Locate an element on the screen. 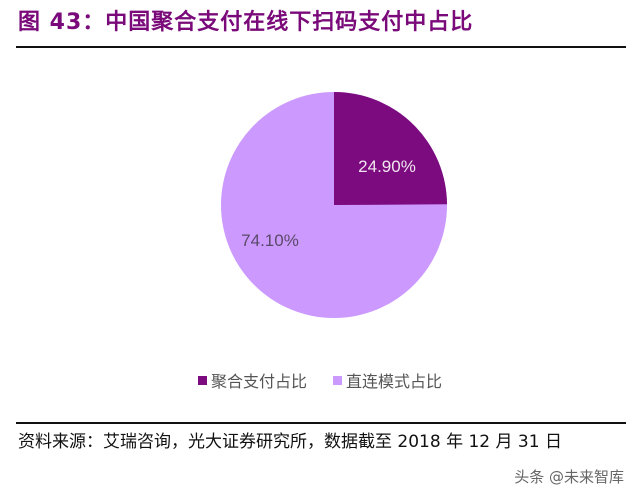 Image resolution: width=640 pixels, height=500 pixels. legend-item-aggregate: 聚合支付占比 is located at coordinates (252, 380).